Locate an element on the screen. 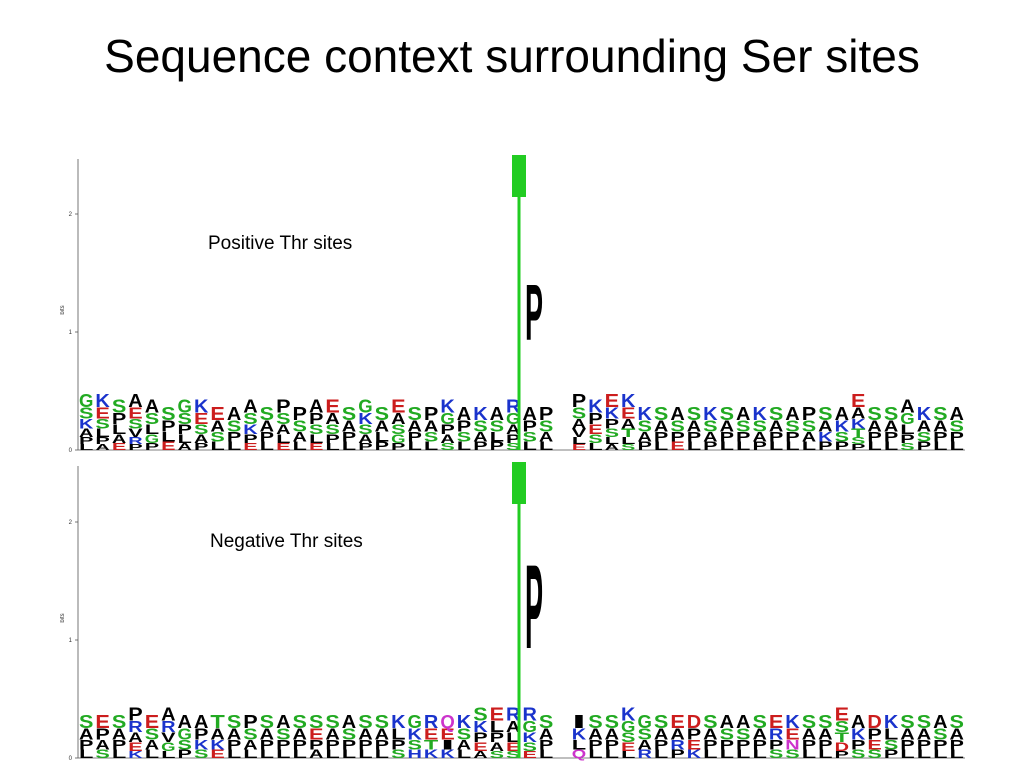  logo-letter: Q is located at coordinates (447, 722).